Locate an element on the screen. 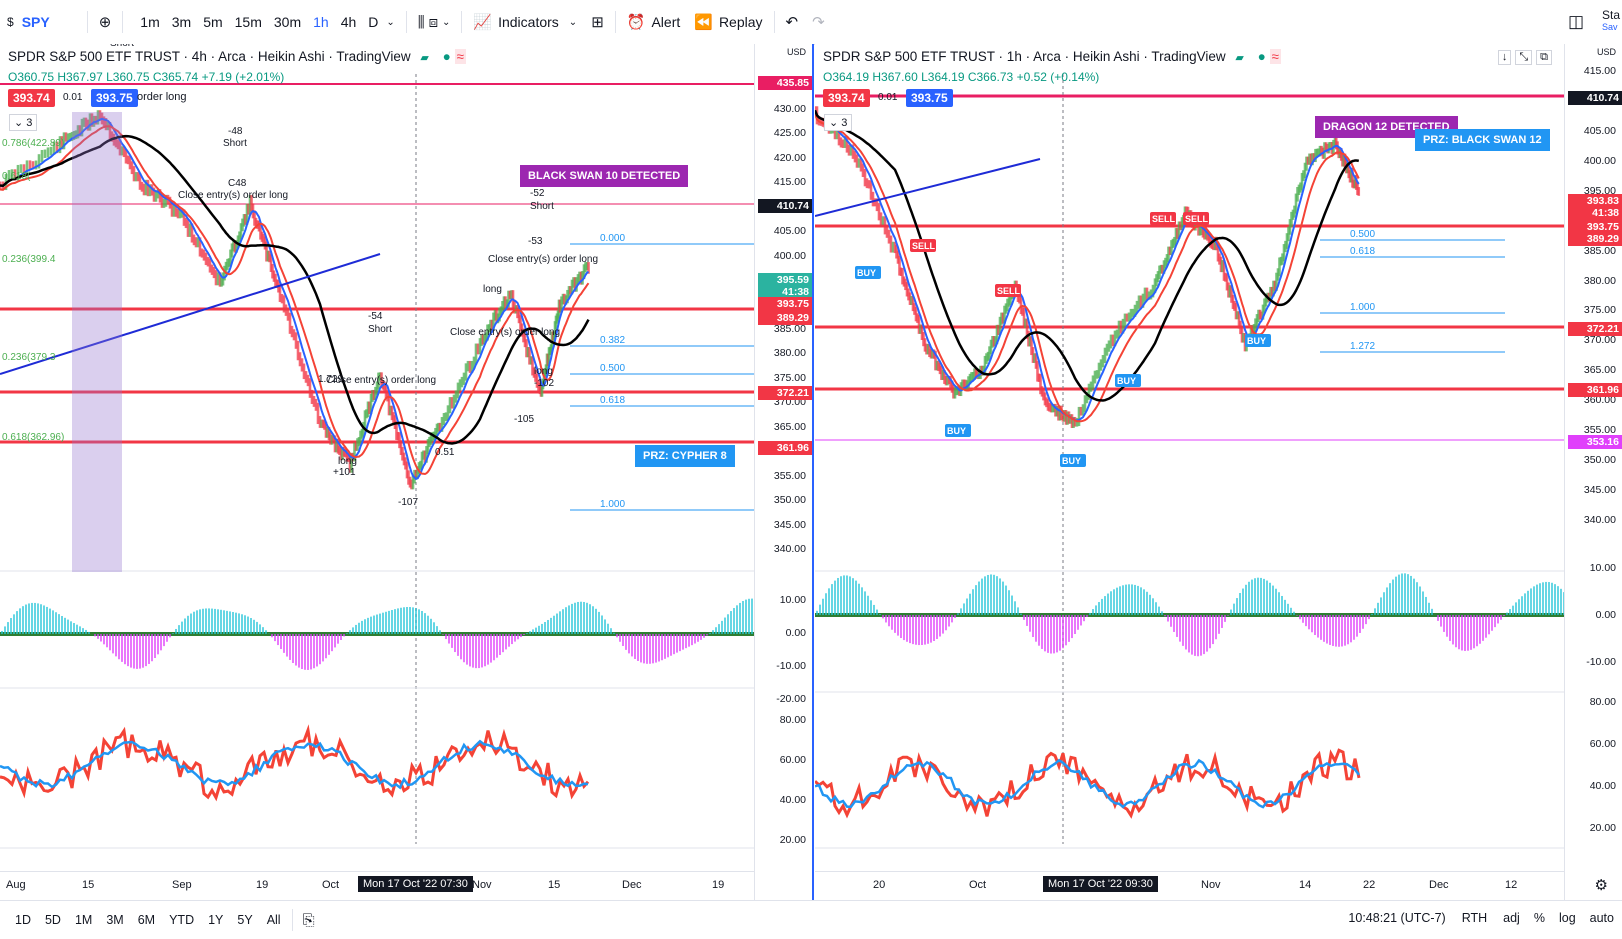 Image resolution: width=1622 pixels, height=939 pixels. interval-4h: 4h is located at coordinates (348, 22).